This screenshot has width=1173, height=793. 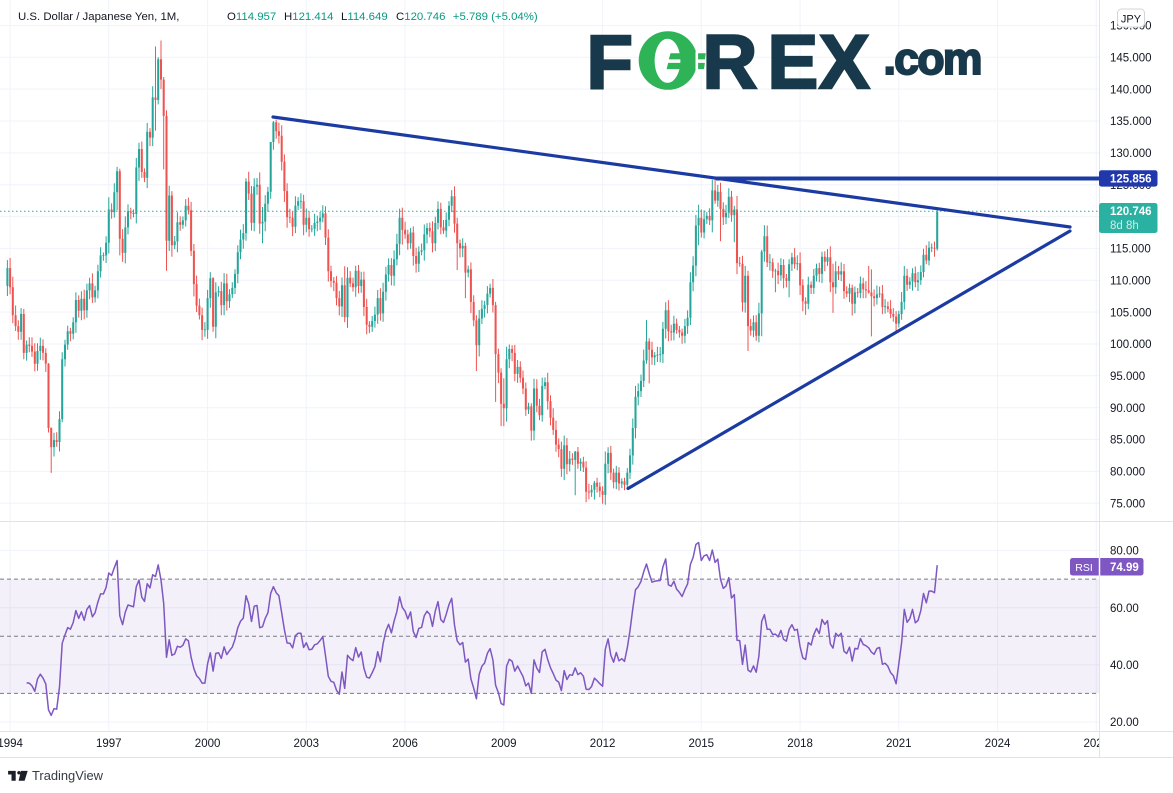 What do you see at coordinates (1124, 552) in the screenshot?
I see `svg-text: 80.00` at bounding box center [1124, 552].